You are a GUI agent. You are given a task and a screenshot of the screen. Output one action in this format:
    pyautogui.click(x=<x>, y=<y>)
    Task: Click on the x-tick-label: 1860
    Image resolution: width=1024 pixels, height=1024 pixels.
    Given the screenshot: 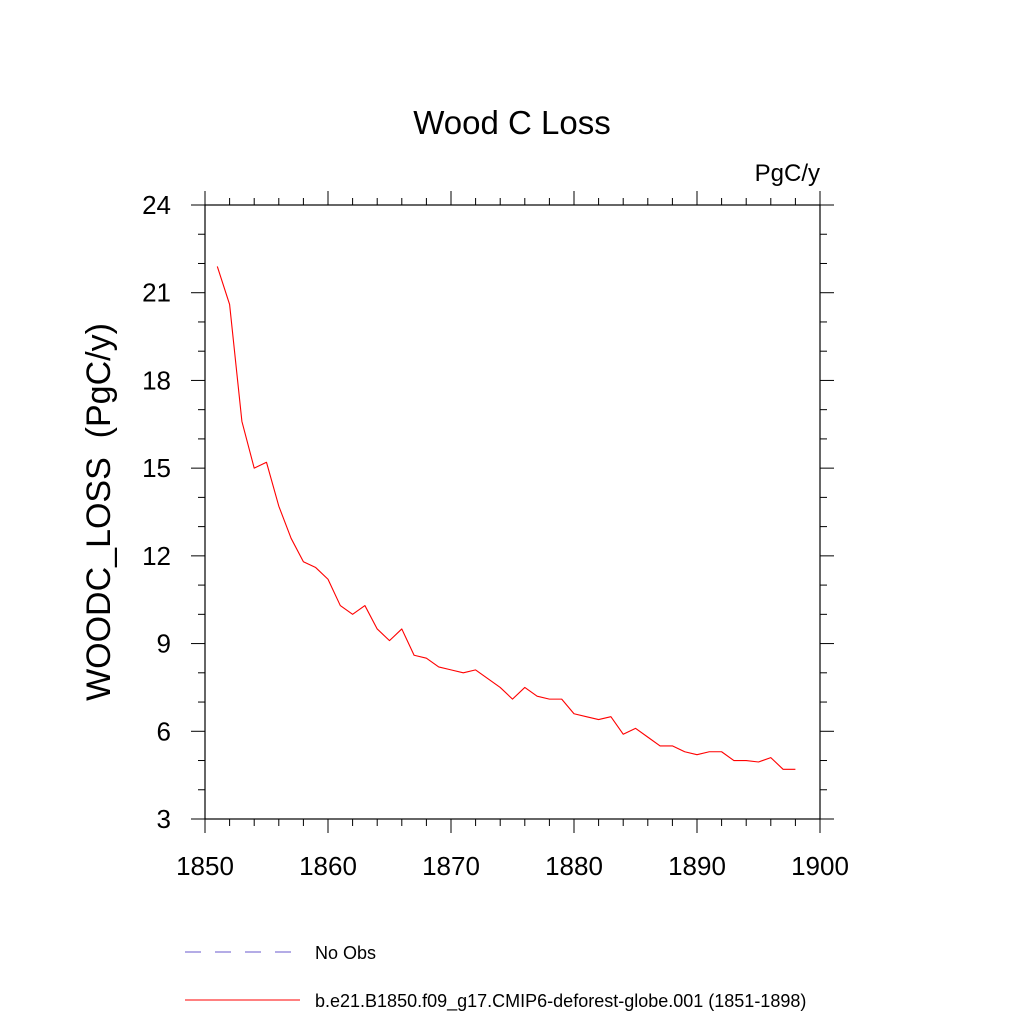 What is the action you would take?
    pyautogui.click(x=328, y=866)
    